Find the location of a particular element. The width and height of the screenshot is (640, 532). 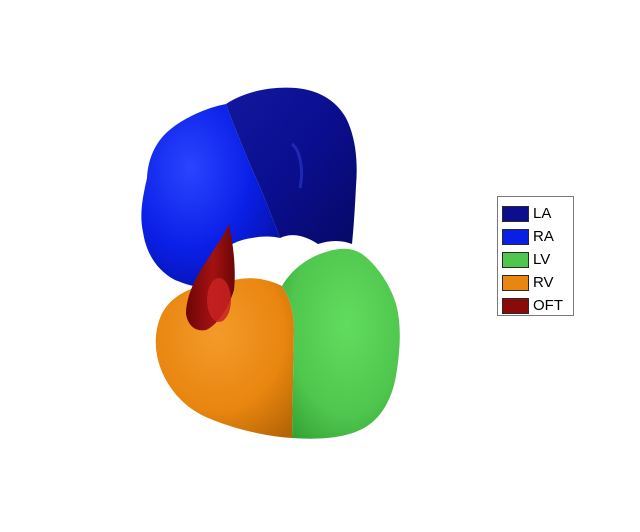

la-chamber is located at coordinates (291, 165).